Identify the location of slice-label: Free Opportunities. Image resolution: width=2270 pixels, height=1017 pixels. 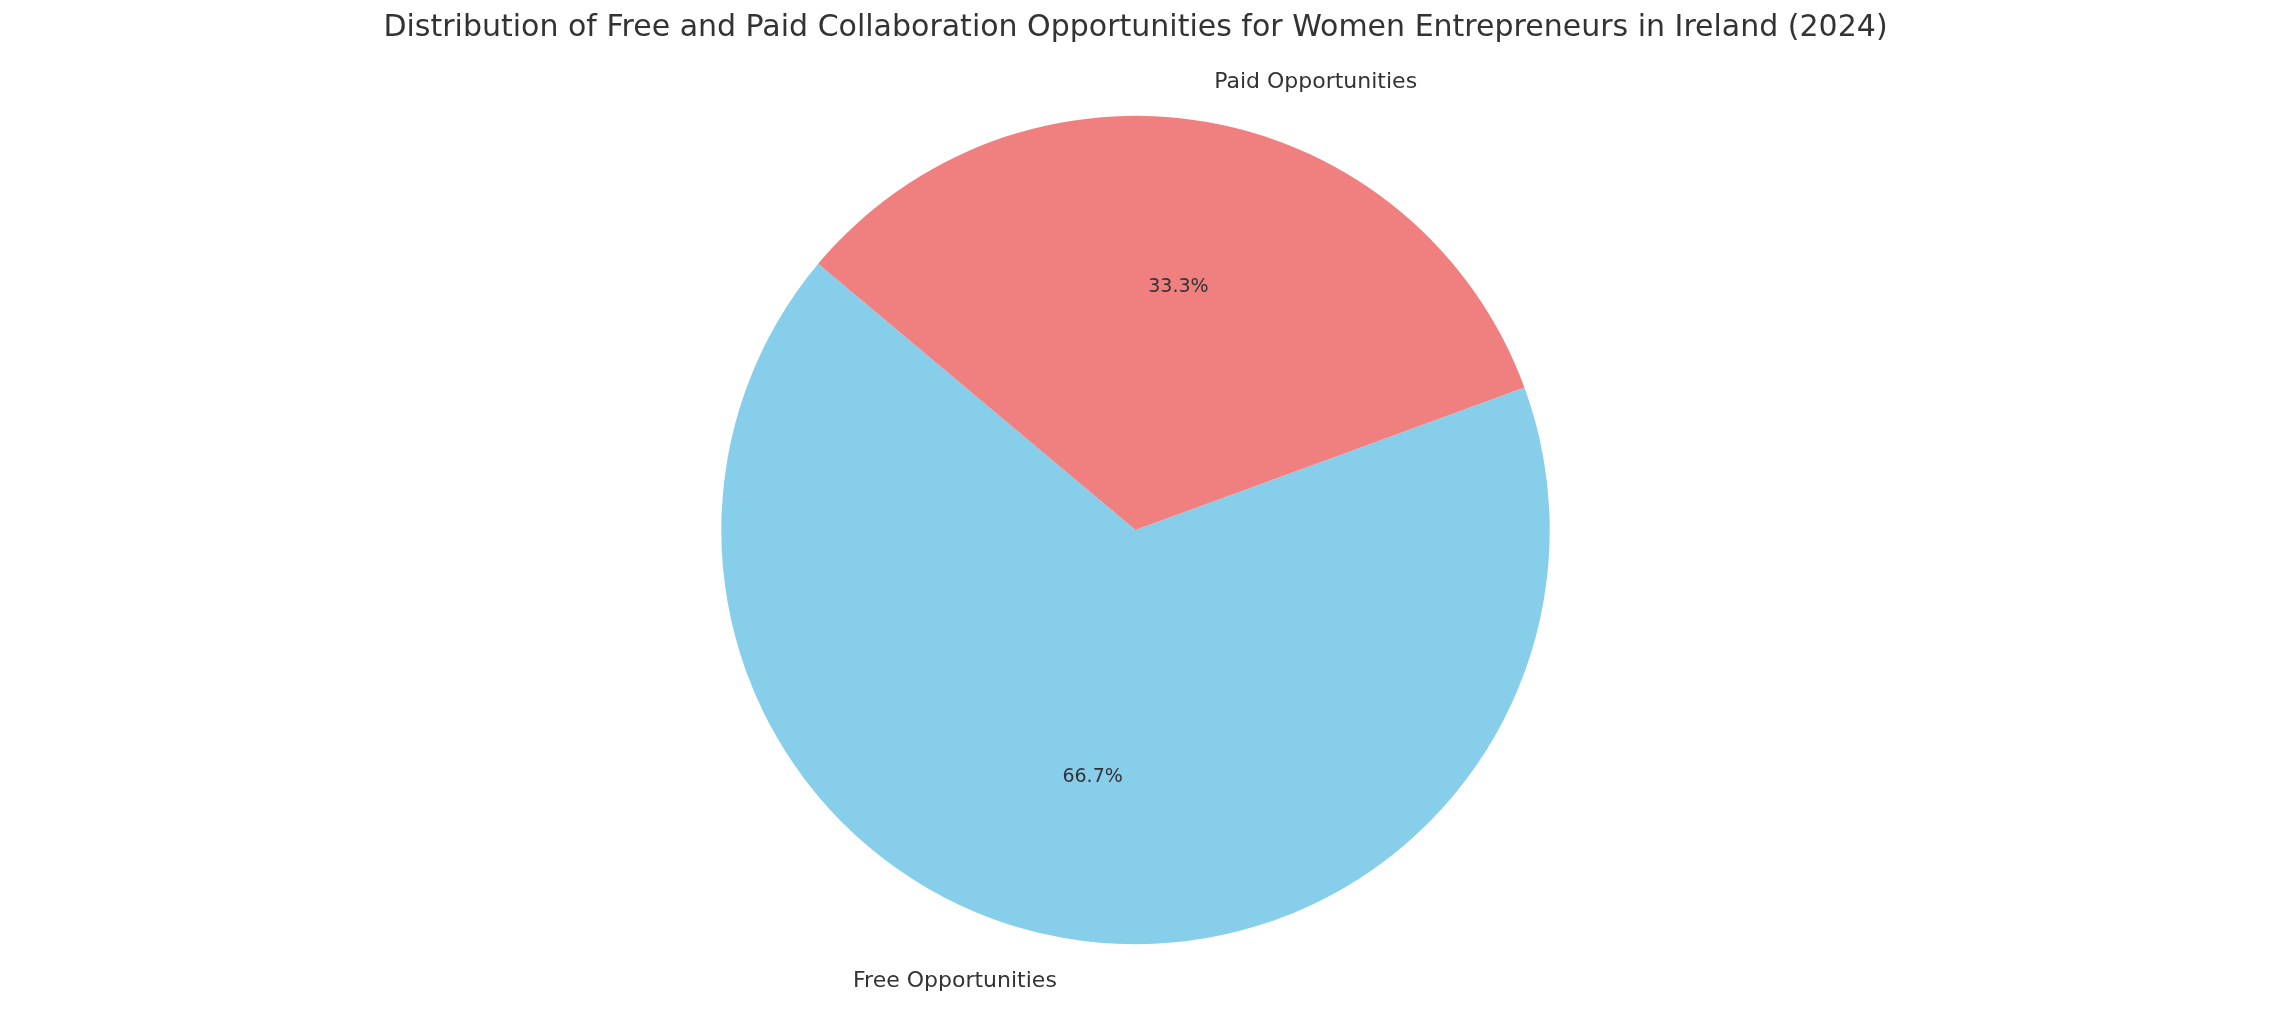
(955, 980).